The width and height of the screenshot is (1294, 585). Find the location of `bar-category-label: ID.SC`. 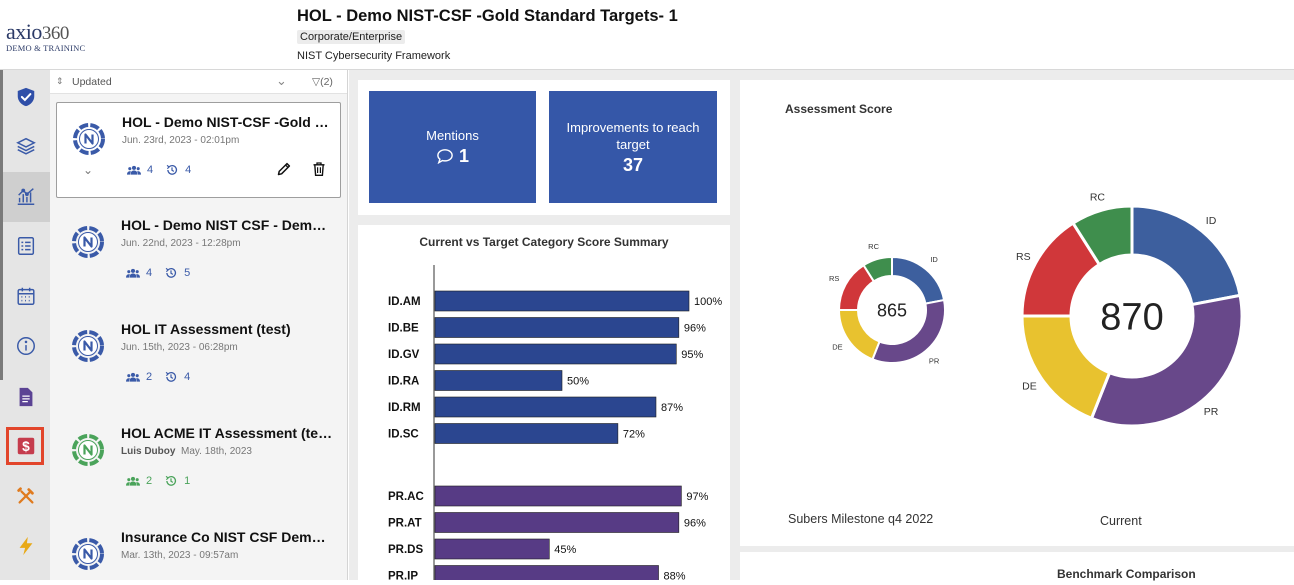

bar-category-label: ID.SC is located at coordinates (403, 435).